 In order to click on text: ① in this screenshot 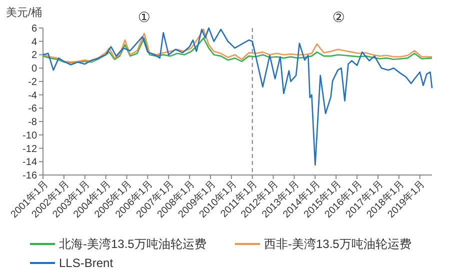, I will do `click(144, 17)`.